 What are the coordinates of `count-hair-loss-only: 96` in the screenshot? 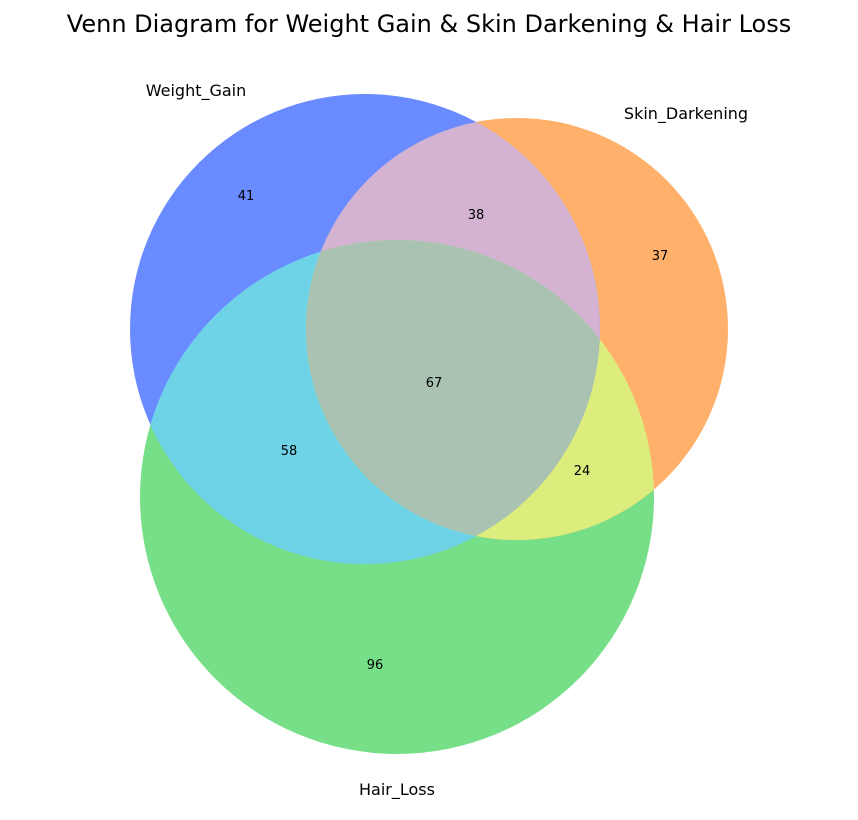 It's located at (375, 665).